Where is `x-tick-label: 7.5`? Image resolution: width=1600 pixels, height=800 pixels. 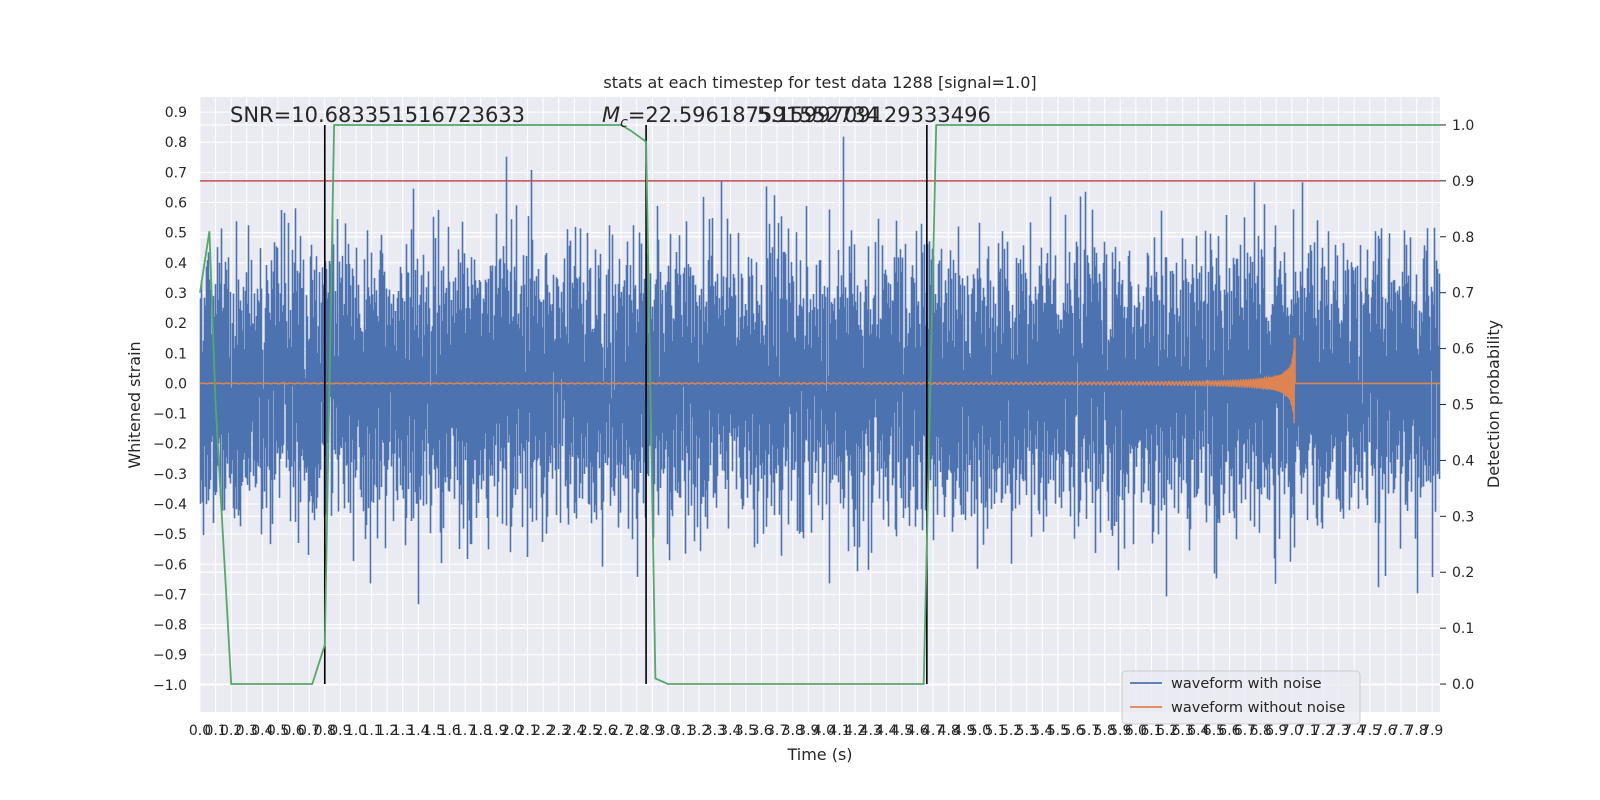 x-tick-label: 7.5 is located at coordinates (1370, 731).